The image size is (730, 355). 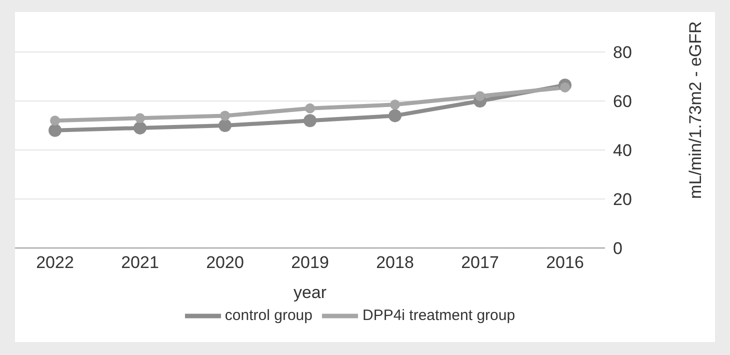 What do you see at coordinates (140, 262) in the screenshot?
I see `x-tick-label: 2021` at bounding box center [140, 262].